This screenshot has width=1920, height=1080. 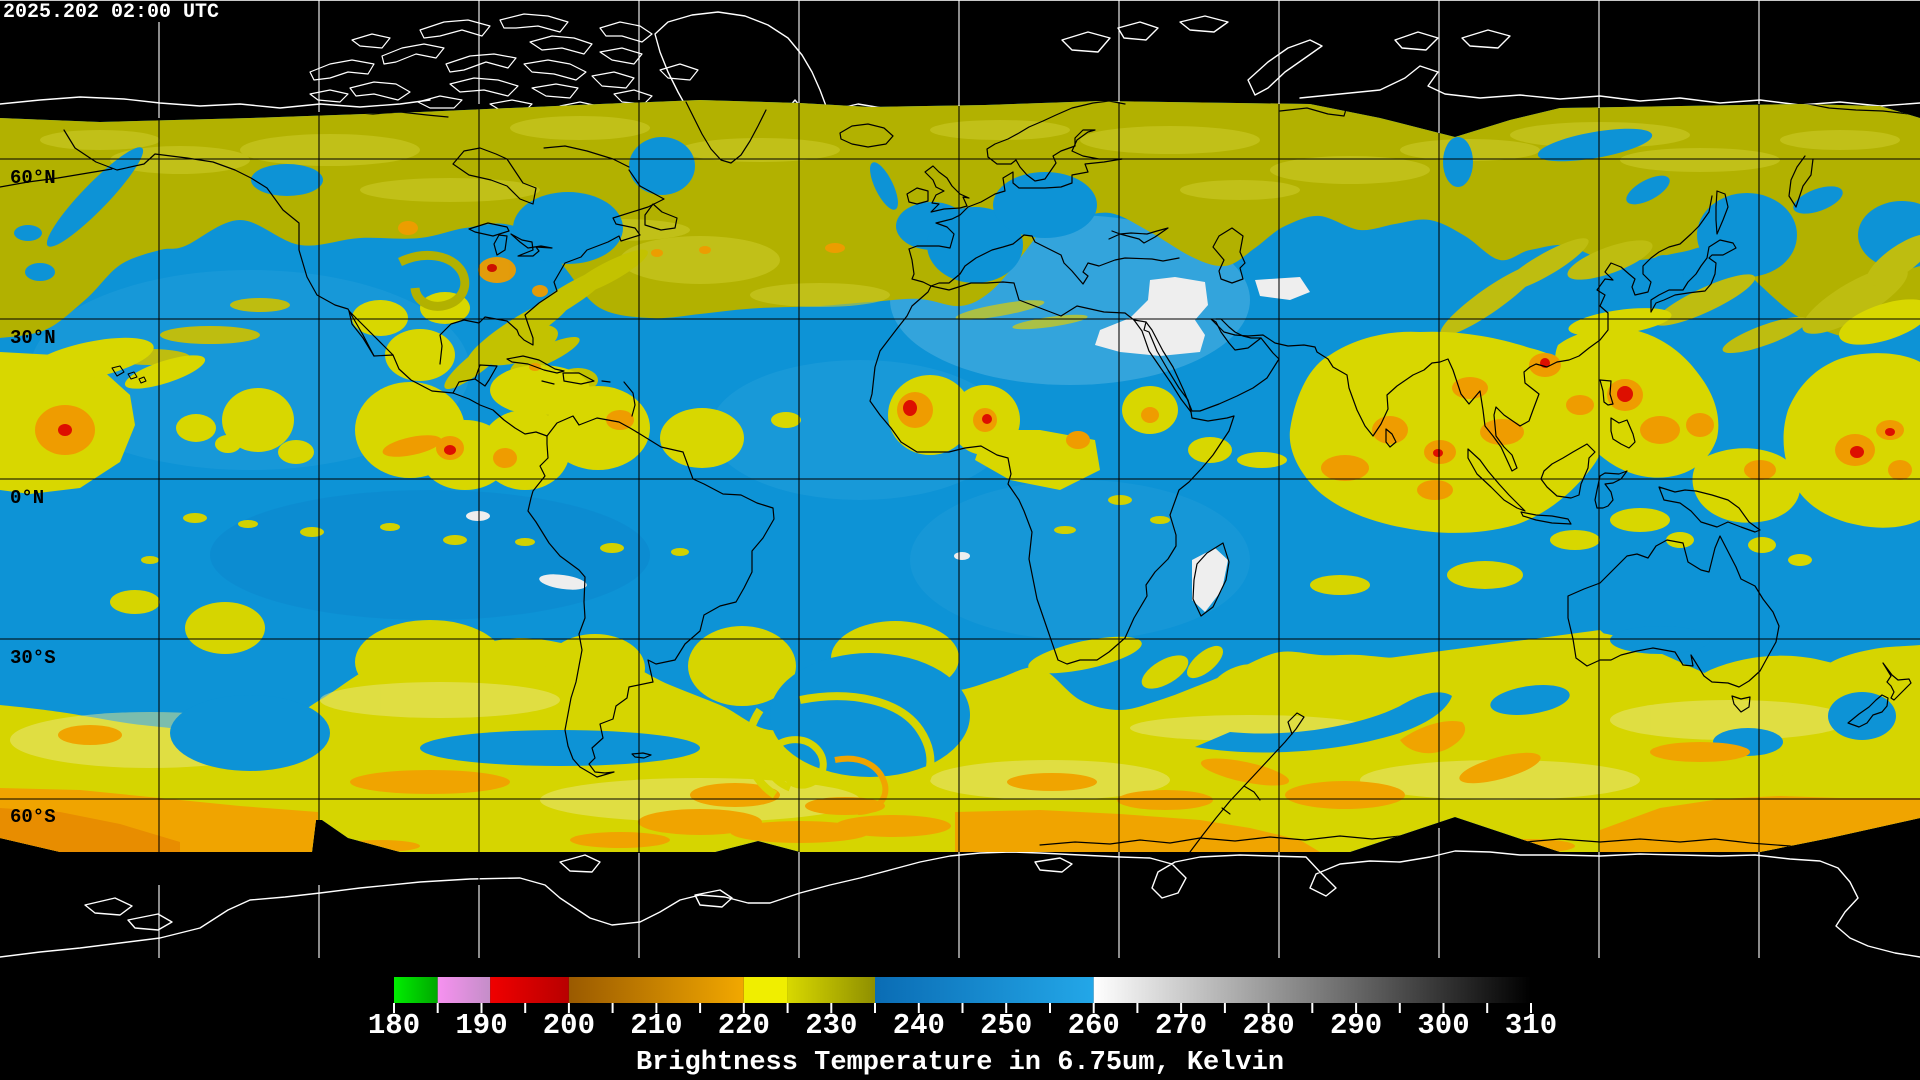 What do you see at coordinates (960, 1063) in the screenshot?
I see `svg-text:Brightness Temperature in 6.75: Brightness Temperature in 6.75um, Kelvin` at bounding box center [960, 1063].